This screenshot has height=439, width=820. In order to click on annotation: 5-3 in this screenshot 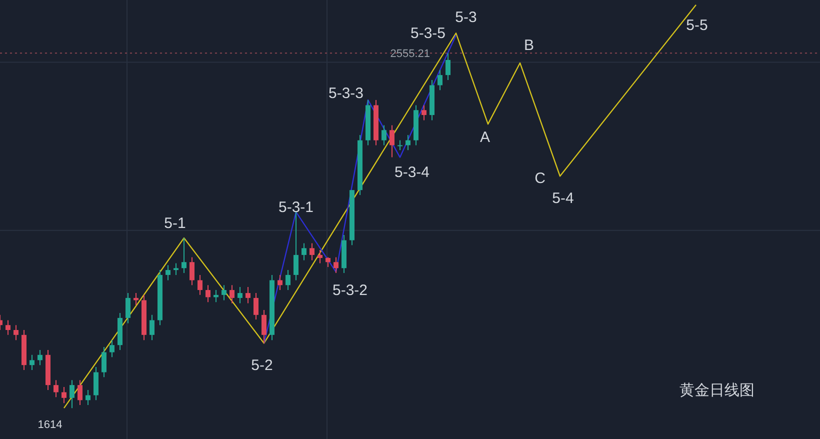, I will do `click(466, 17)`.